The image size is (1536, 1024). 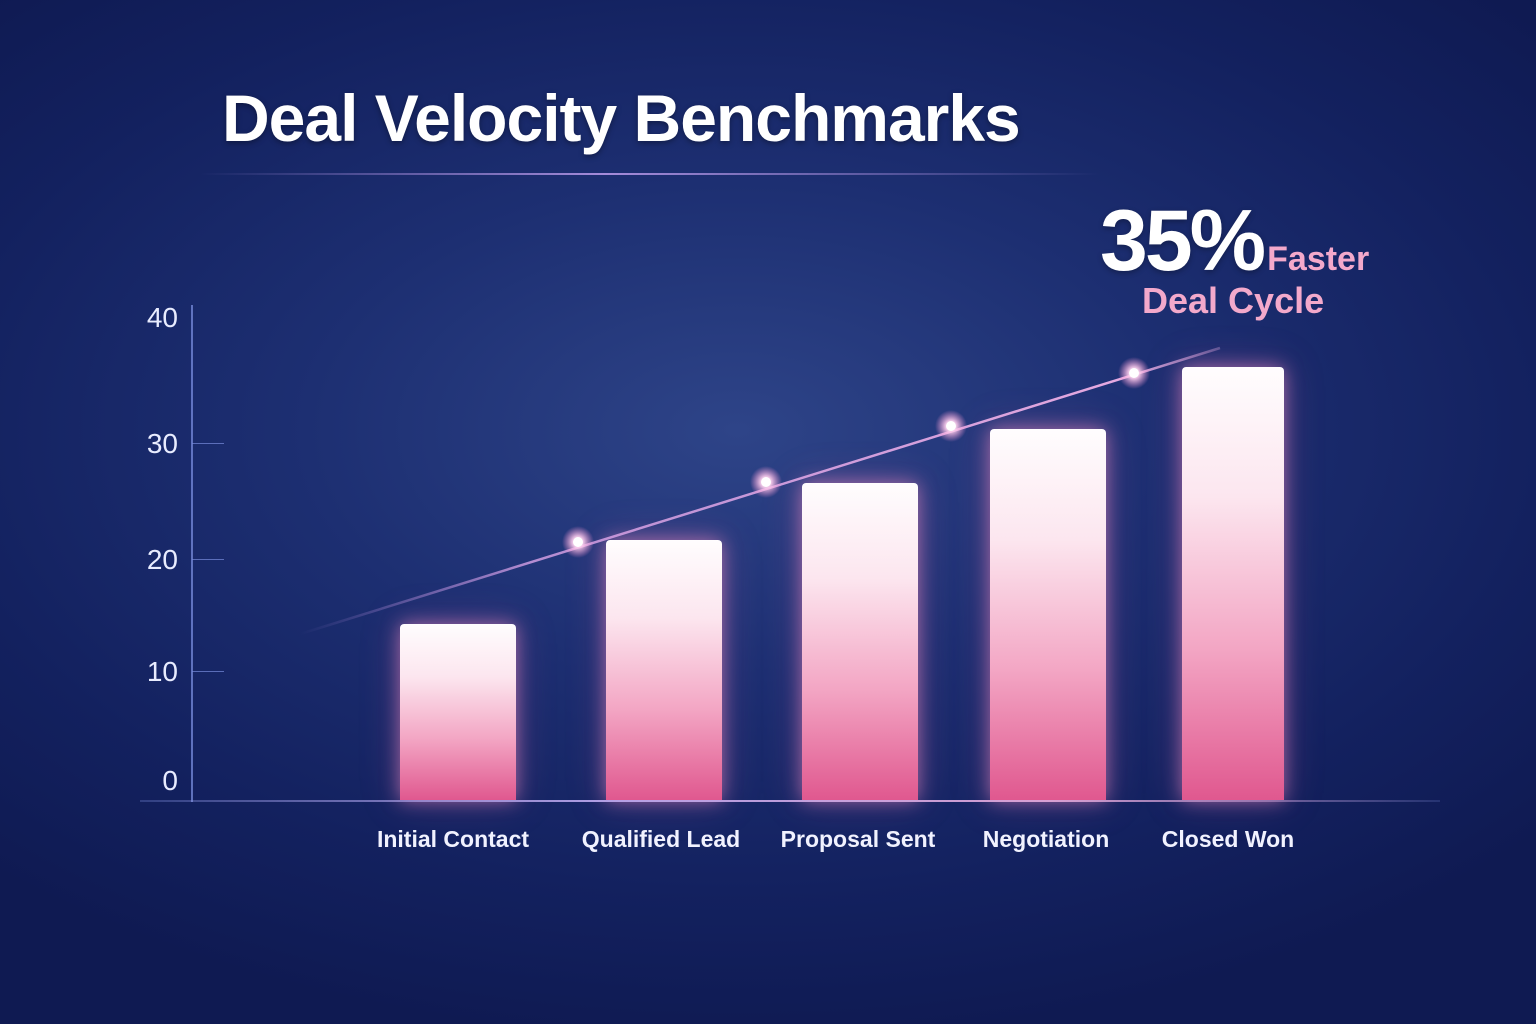 I want to click on y-tick-30: 30, so click(x=162, y=443).